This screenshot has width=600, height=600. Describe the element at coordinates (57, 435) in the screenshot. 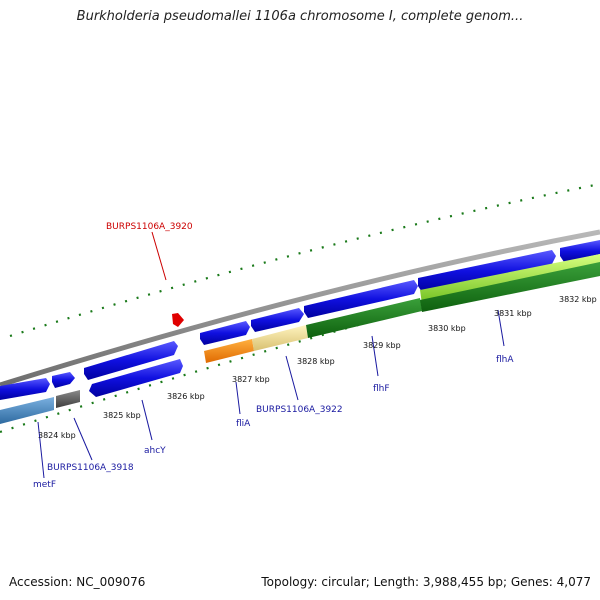

I see `scale-label: 3824 kbp` at that location.